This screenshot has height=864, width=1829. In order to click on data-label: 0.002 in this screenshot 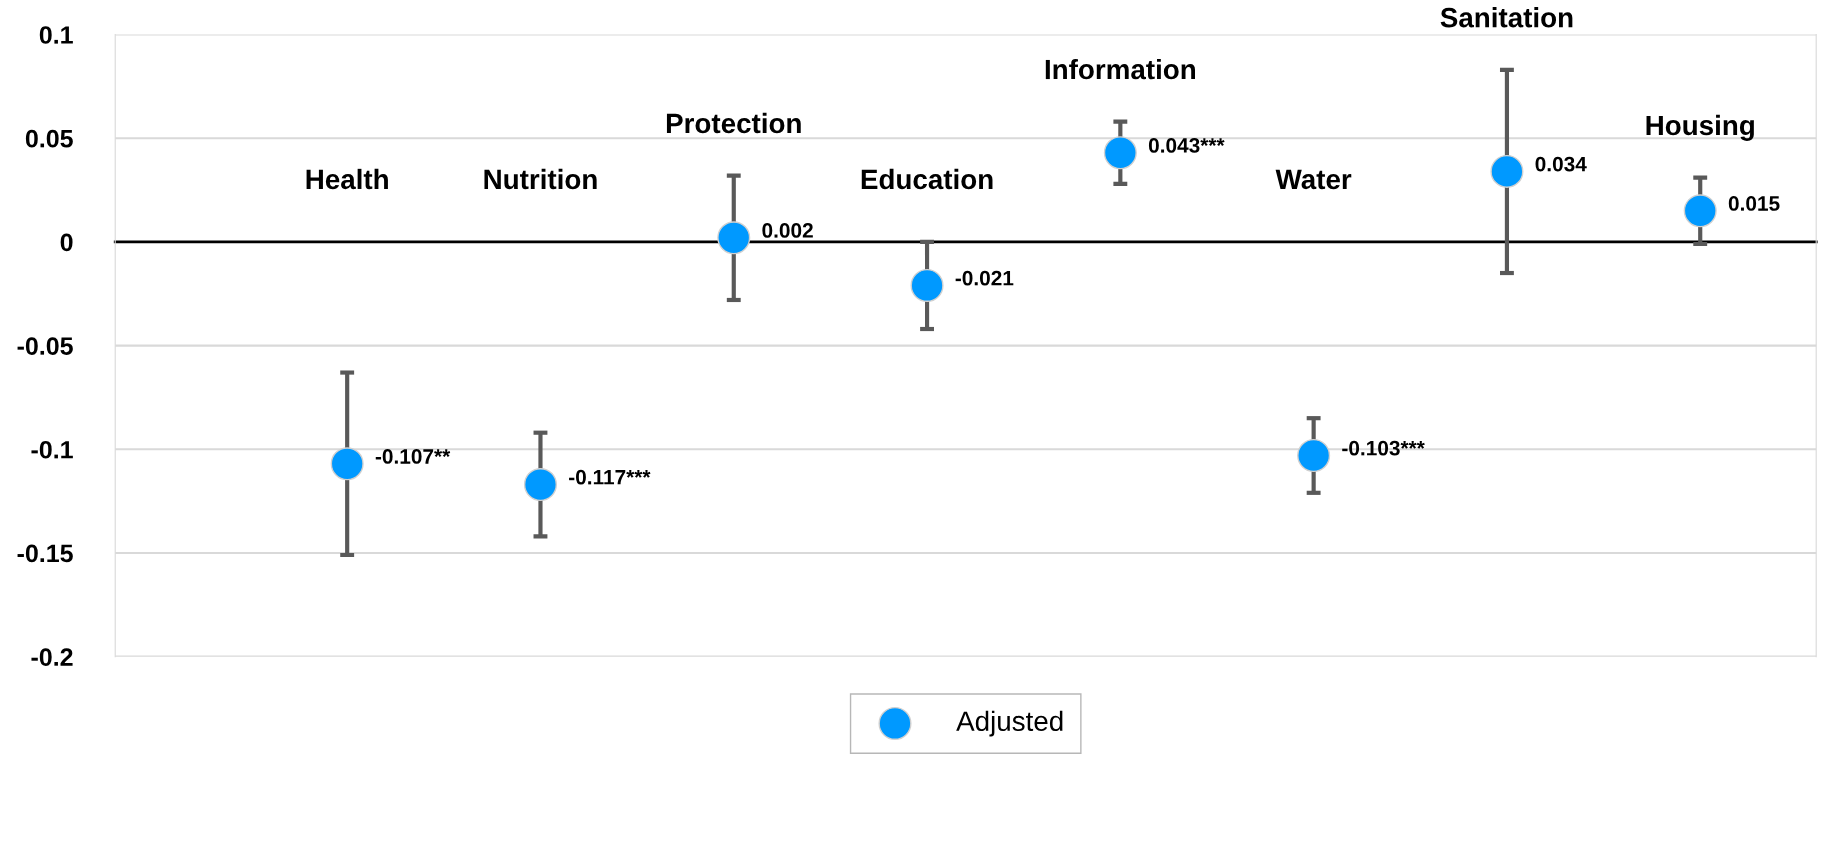, I will do `click(787, 230)`.